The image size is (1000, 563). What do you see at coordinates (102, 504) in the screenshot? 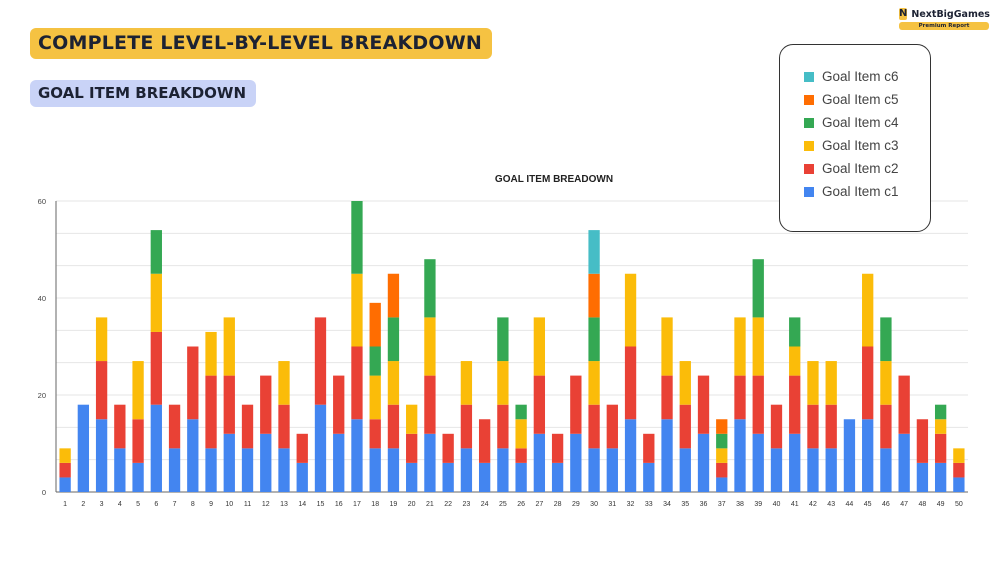
I see `x-tick-label: 3` at bounding box center [102, 504].